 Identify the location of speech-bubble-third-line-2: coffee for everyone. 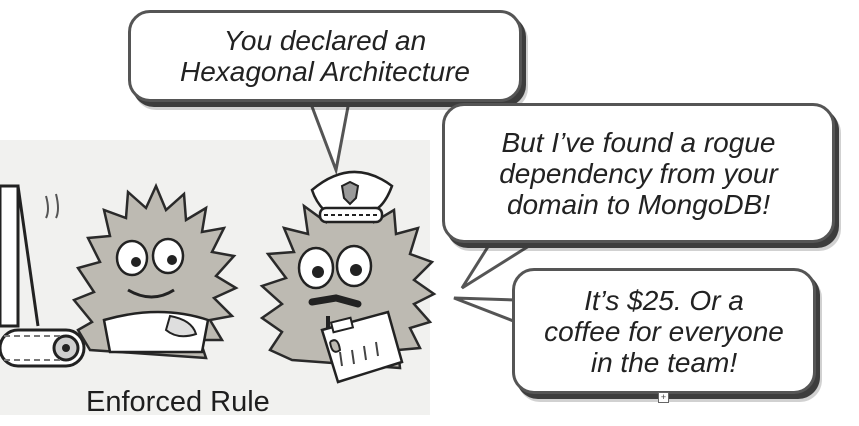
(664, 331).